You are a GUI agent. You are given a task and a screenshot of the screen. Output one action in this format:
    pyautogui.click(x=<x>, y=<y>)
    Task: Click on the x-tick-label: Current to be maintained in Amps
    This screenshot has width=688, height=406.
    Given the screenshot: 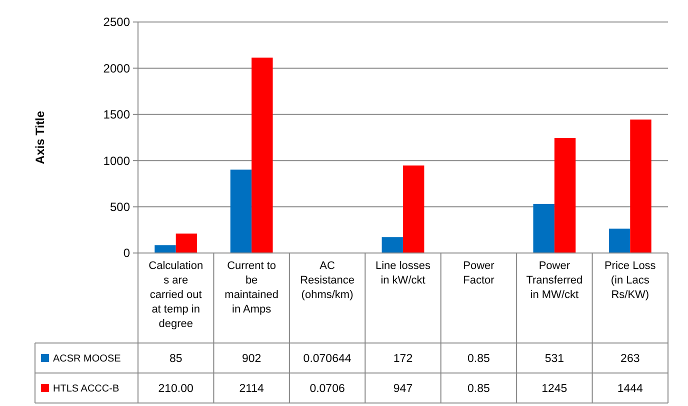 What is the action you would take?
    pyautogui.click(x=251, y=288)
    